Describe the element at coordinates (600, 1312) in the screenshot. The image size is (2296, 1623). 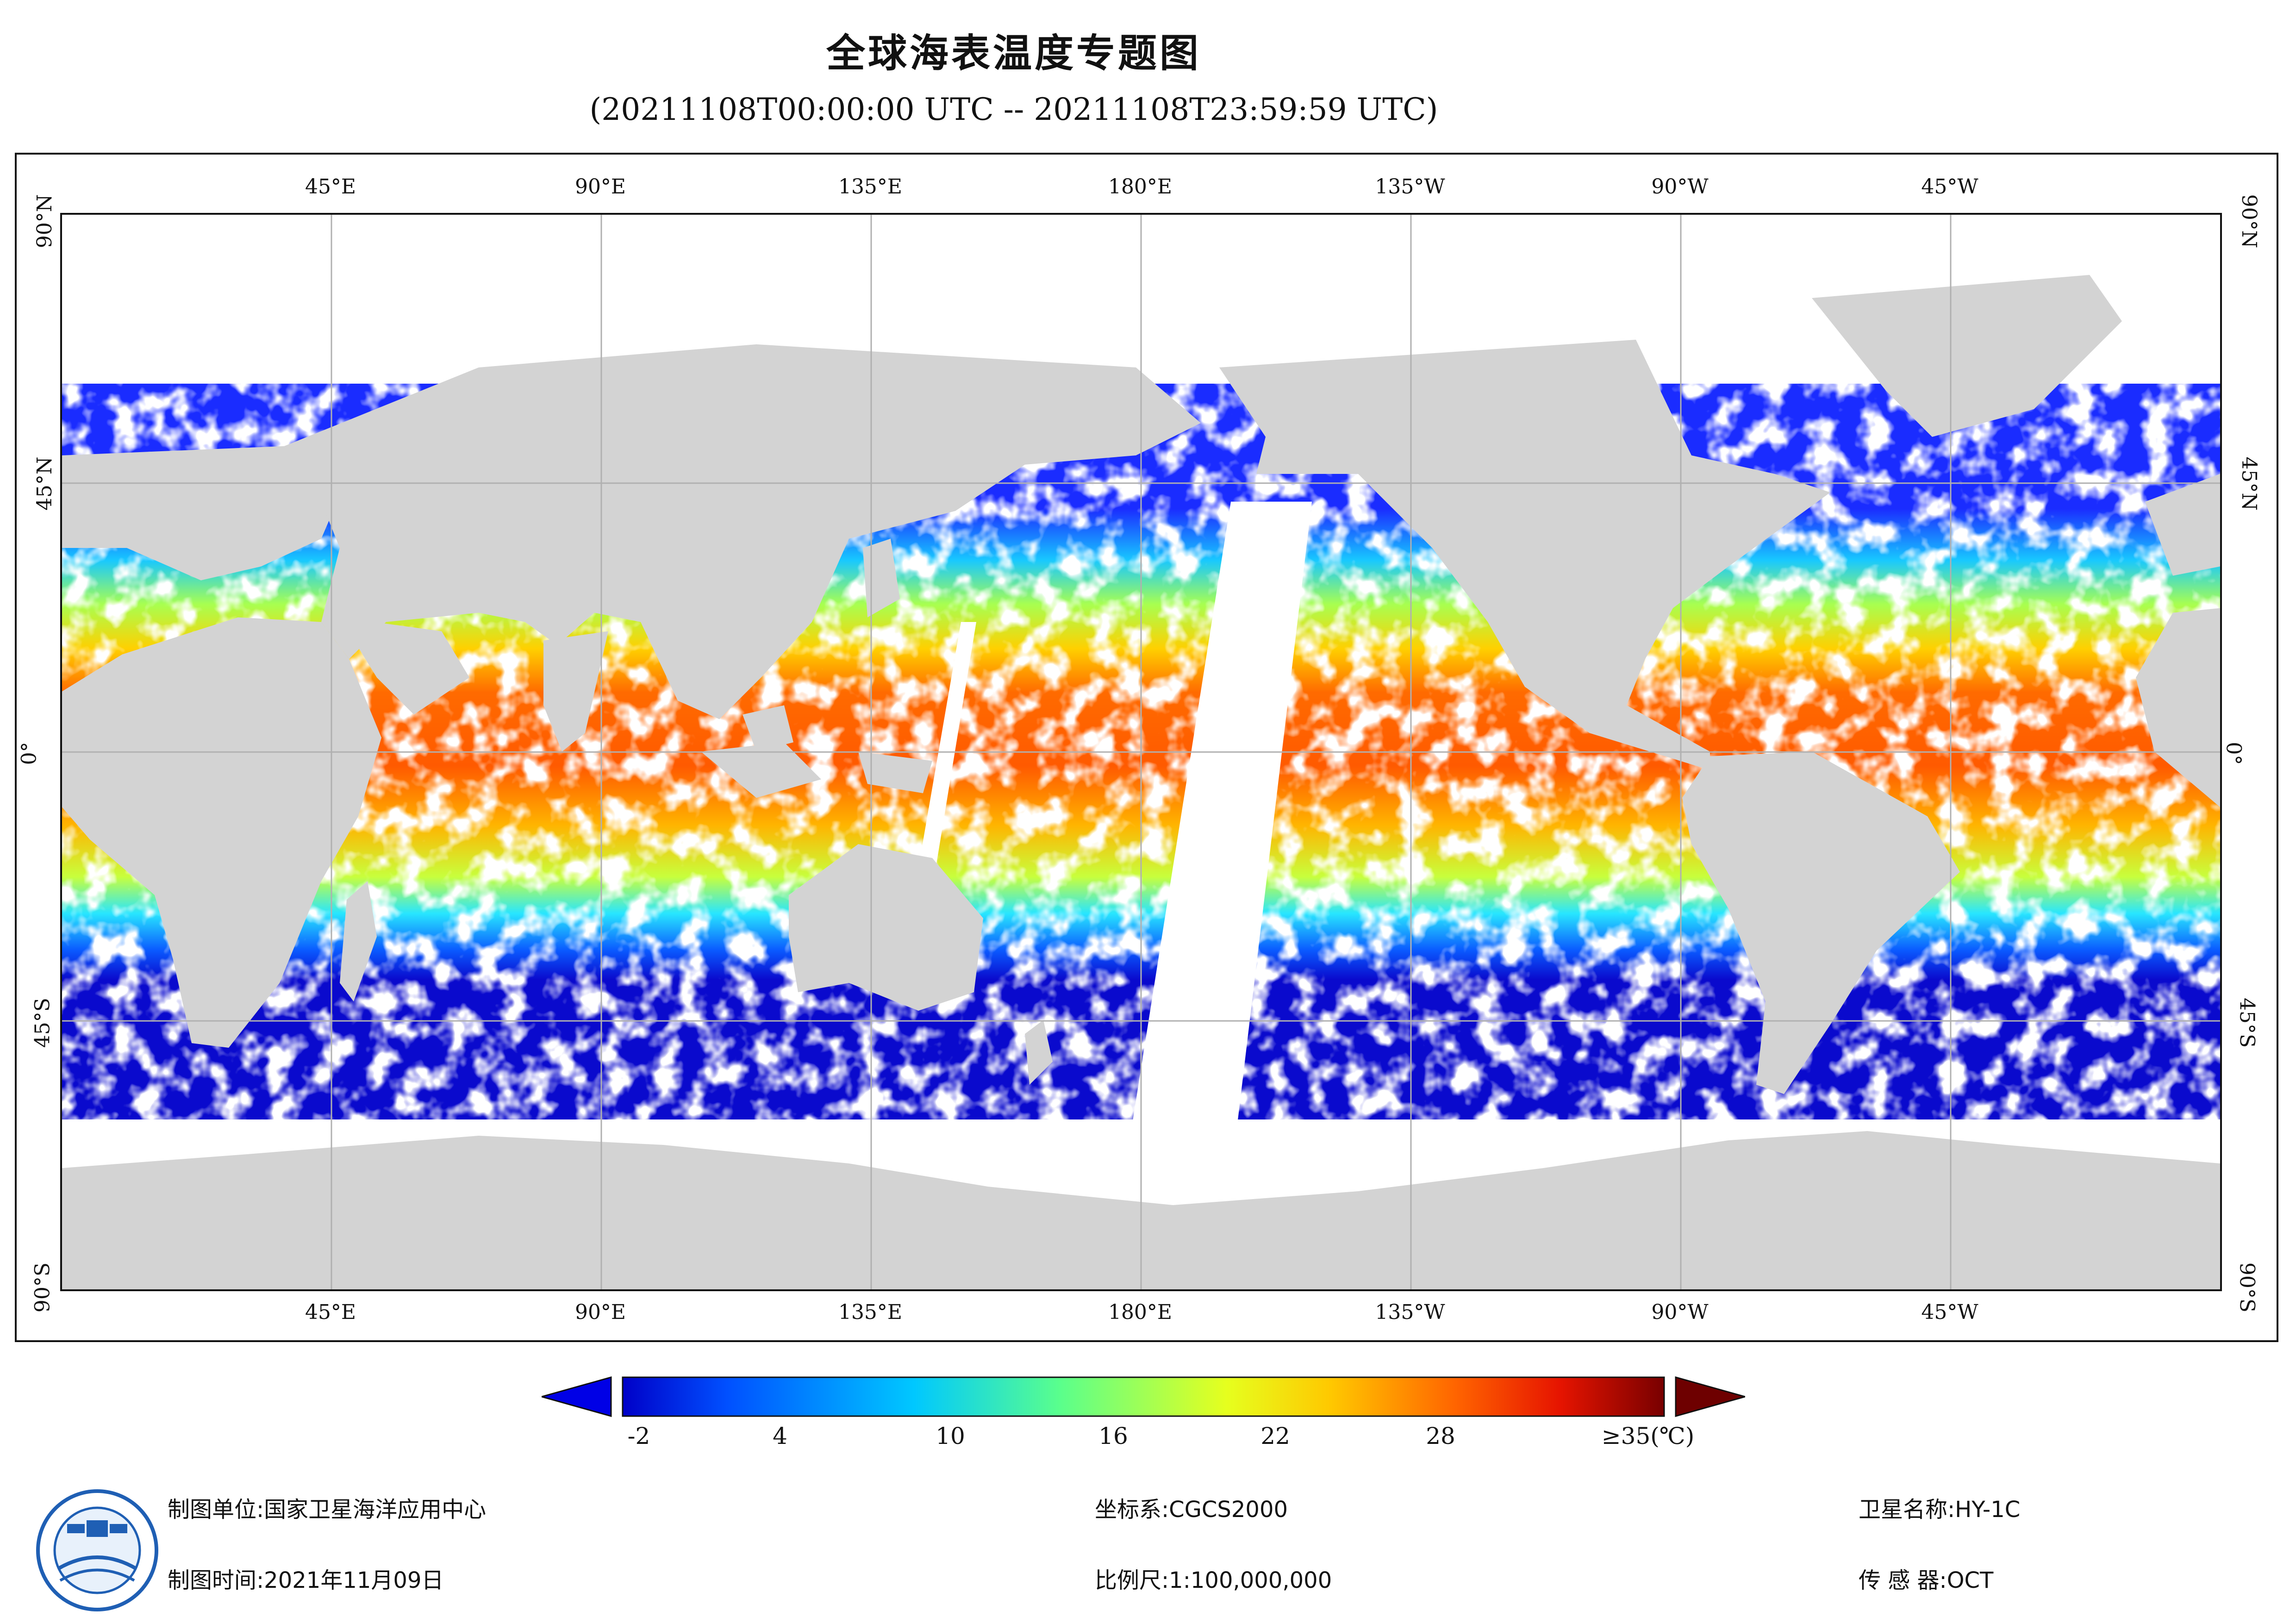
I see `lon-label-bottom: 90°E` at that location.